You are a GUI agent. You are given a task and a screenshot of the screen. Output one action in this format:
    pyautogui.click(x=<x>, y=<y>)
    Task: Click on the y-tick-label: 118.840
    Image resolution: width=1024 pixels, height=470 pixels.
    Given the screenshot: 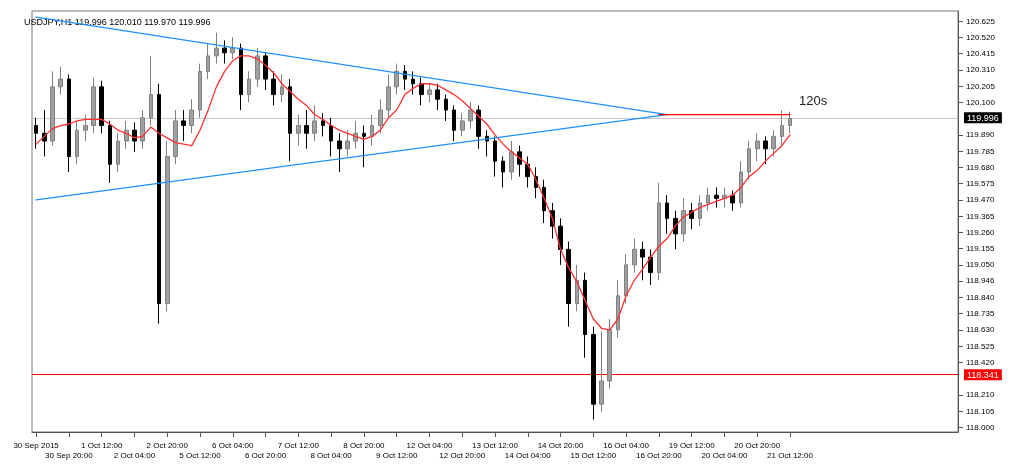 What is the action you would take?
    pyautogui.click(x=980, y=297)
    